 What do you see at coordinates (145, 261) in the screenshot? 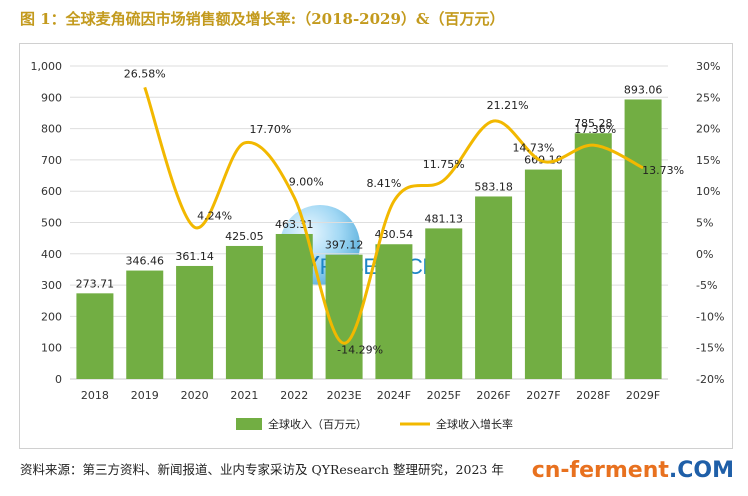
I see `bar-value-label: 346.46` at bounding box center [145, 261].